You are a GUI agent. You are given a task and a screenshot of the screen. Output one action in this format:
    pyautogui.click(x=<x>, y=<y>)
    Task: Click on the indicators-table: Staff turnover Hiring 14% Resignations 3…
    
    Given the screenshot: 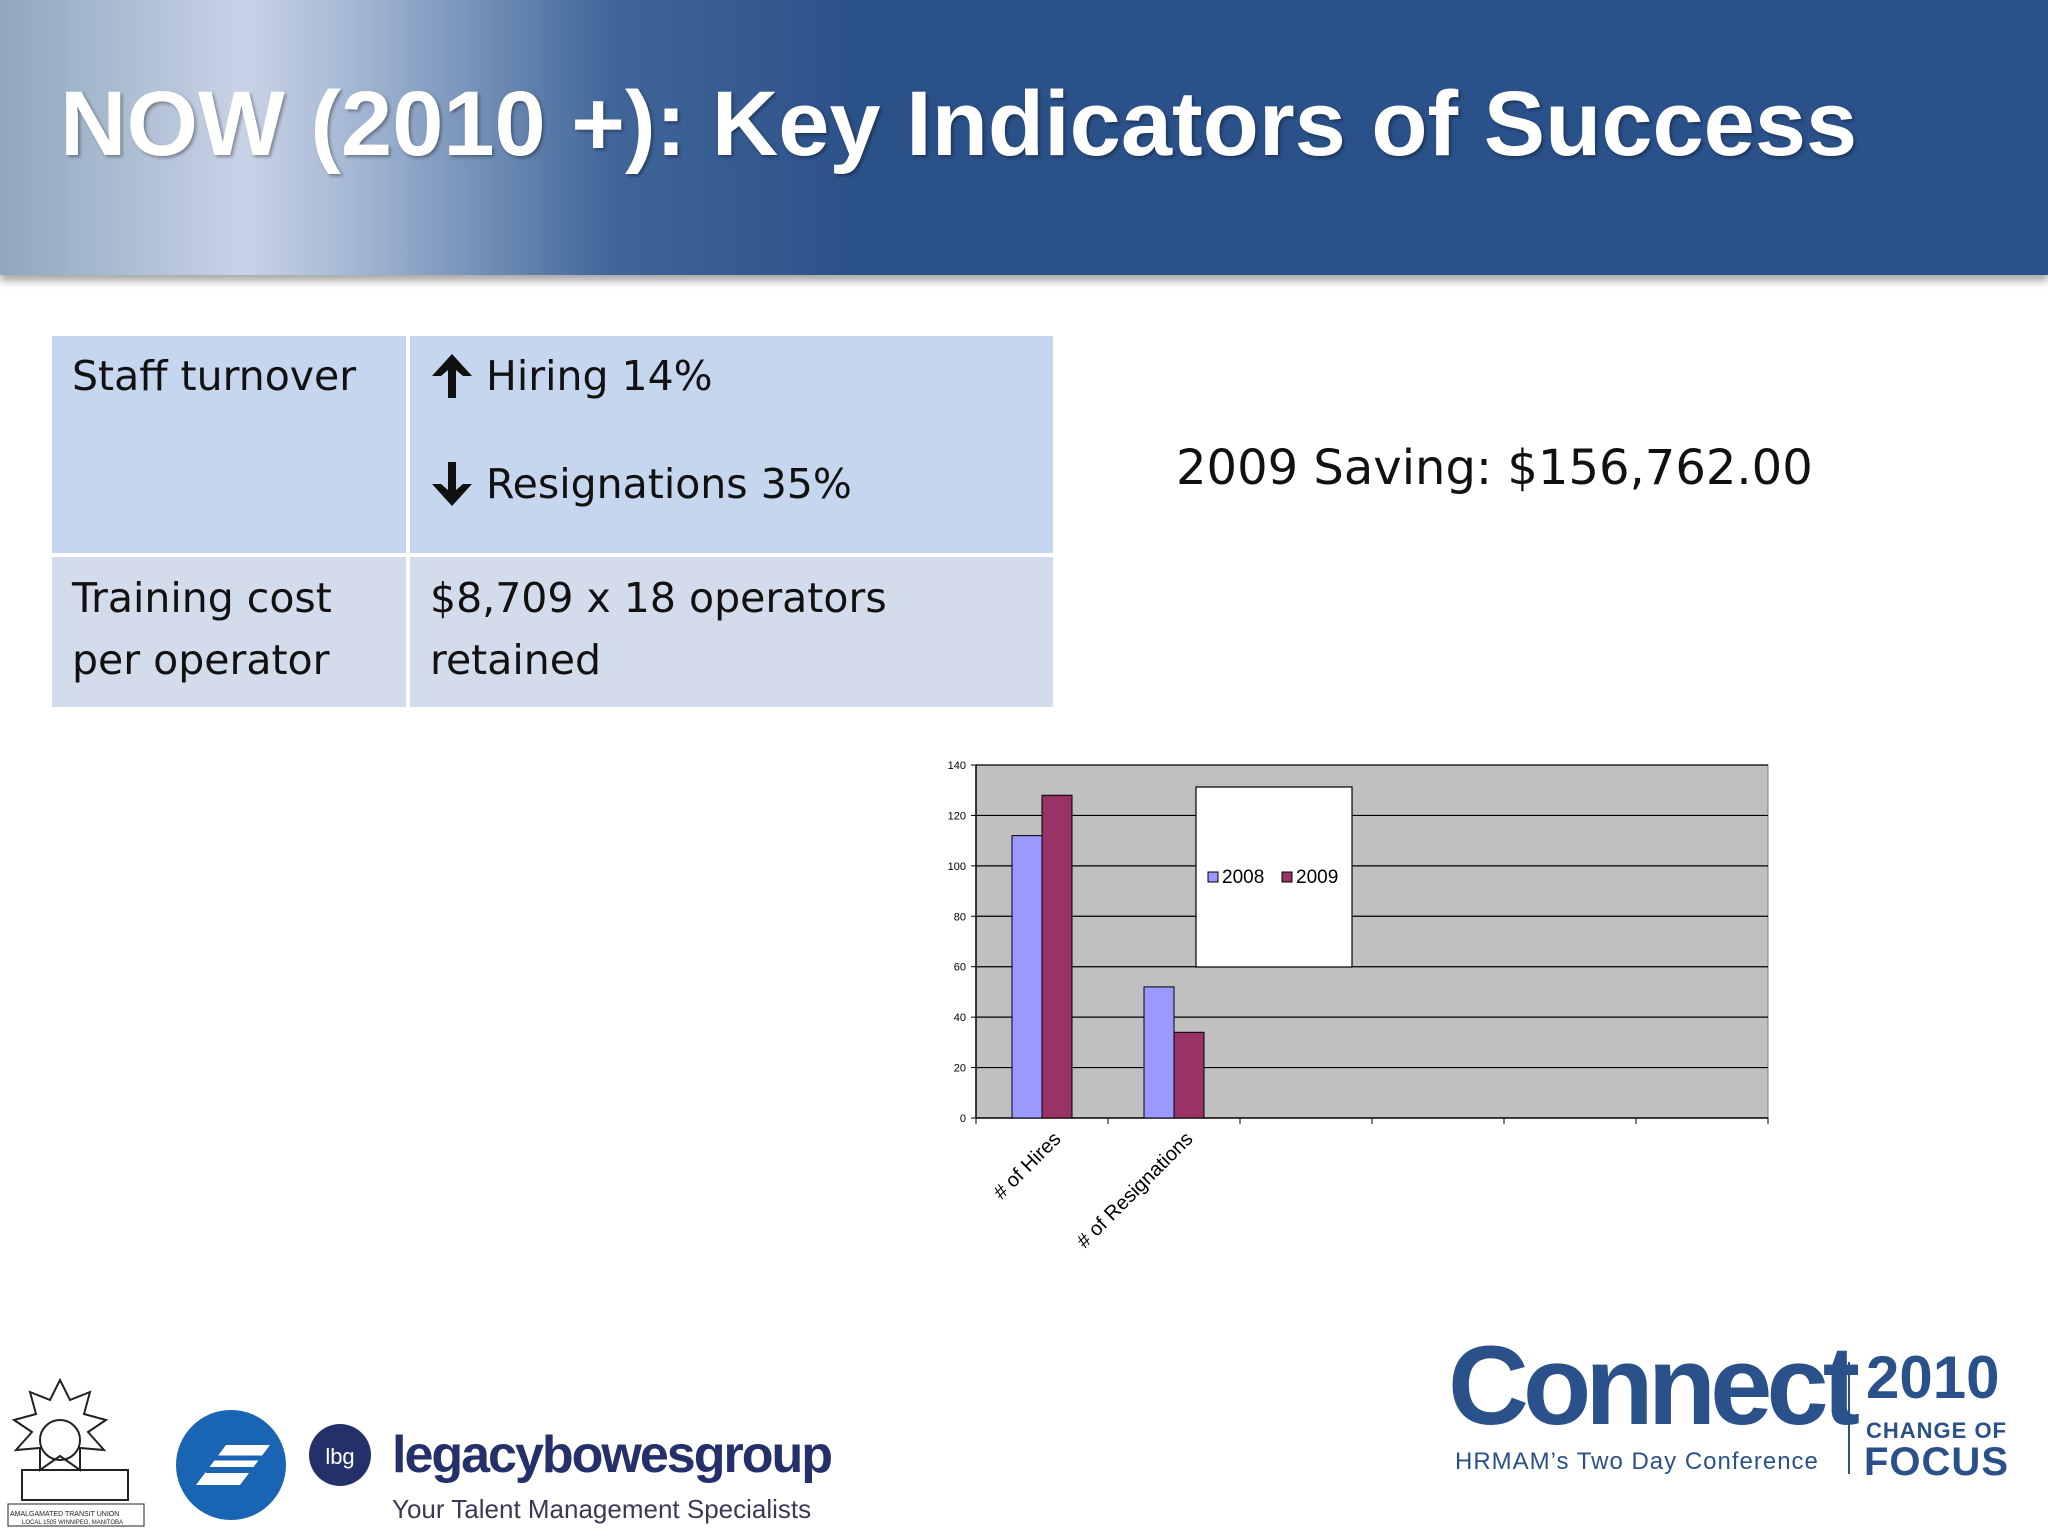 What is the action you would take?
    pyautogui.click(x=552, y=521)
    